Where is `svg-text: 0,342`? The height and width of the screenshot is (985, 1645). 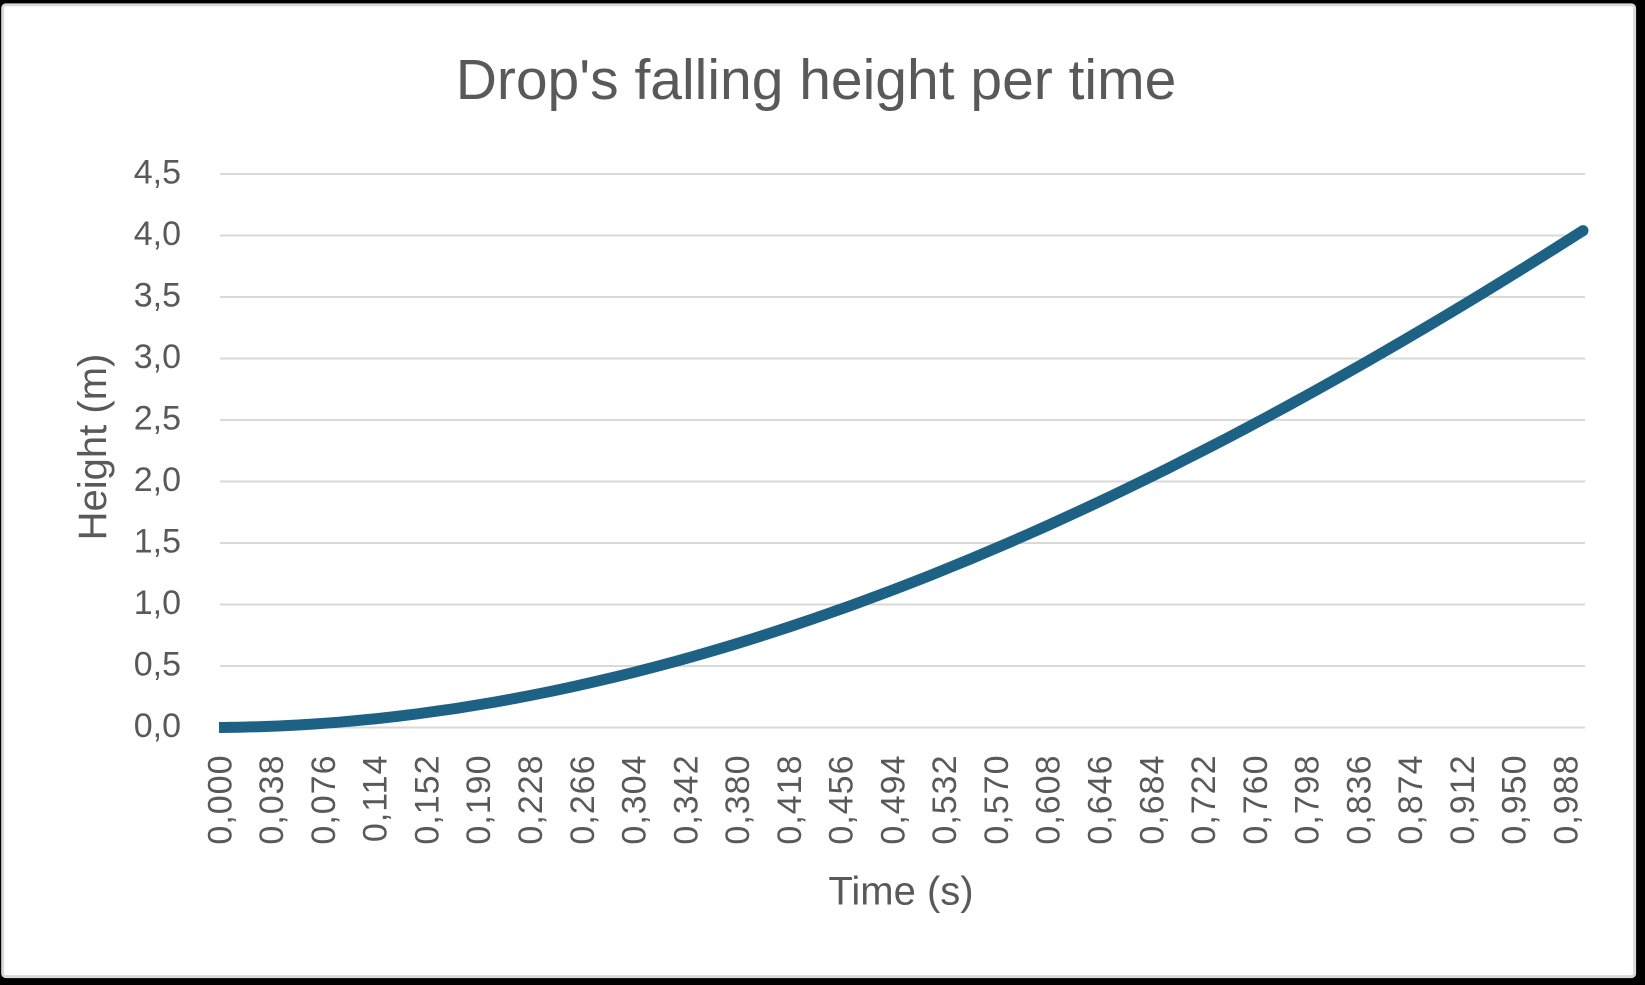 svg-text: 0,342 is located at coordinates (686, 800).